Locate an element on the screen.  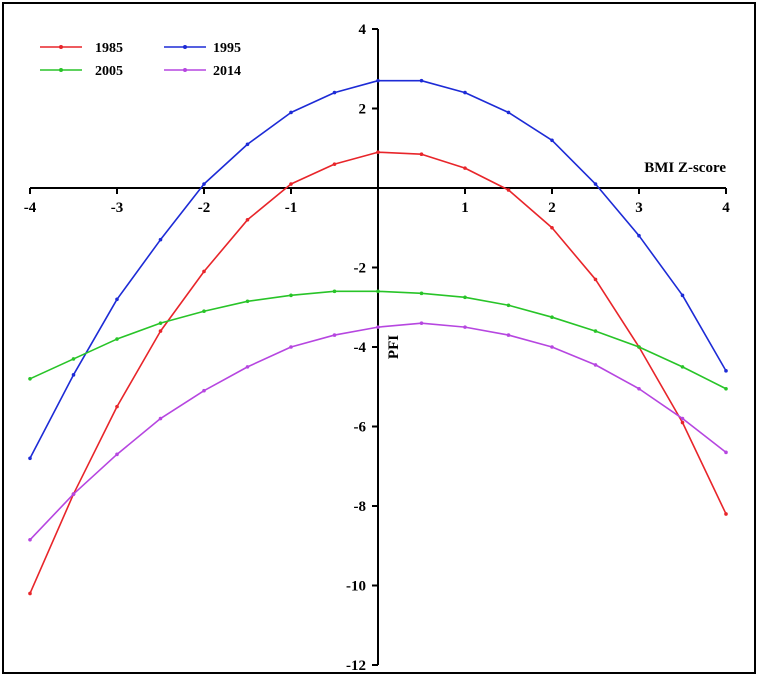
legend-marker-2005 is located at coordinates (61, 70).